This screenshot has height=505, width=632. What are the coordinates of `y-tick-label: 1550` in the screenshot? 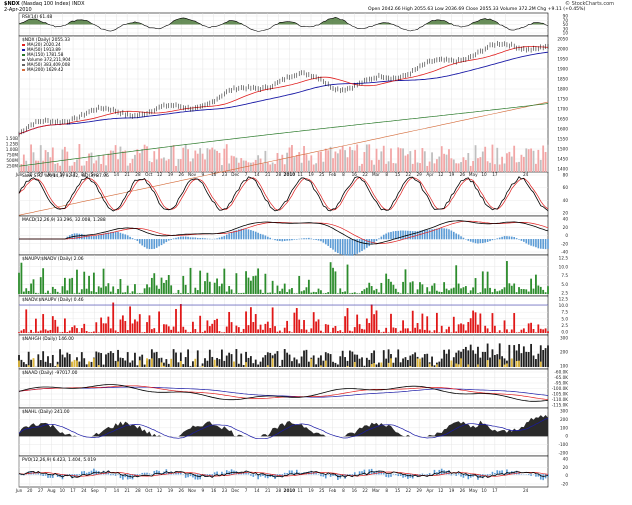 It's located at (562, 139).